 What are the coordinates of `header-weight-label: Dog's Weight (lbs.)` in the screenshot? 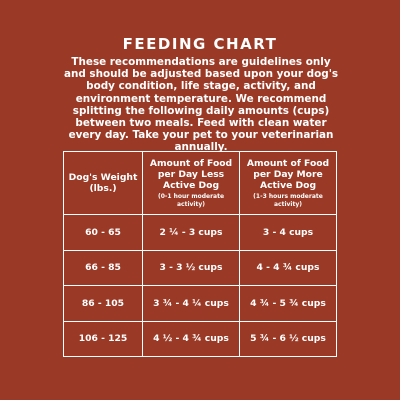 It's located at (103, 183).